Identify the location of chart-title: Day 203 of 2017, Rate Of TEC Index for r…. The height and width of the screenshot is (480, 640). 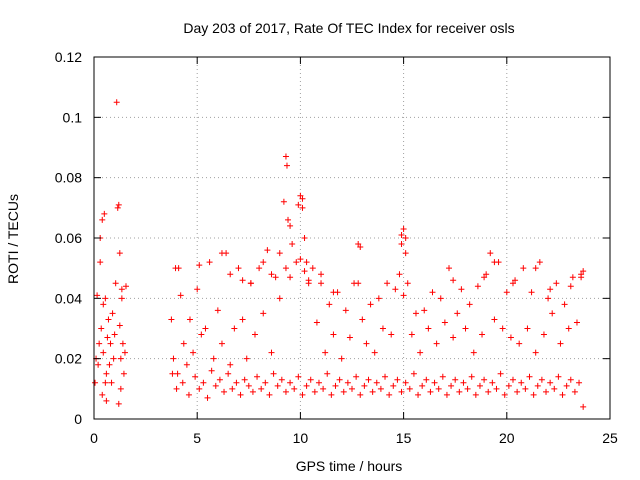
(348, 28).